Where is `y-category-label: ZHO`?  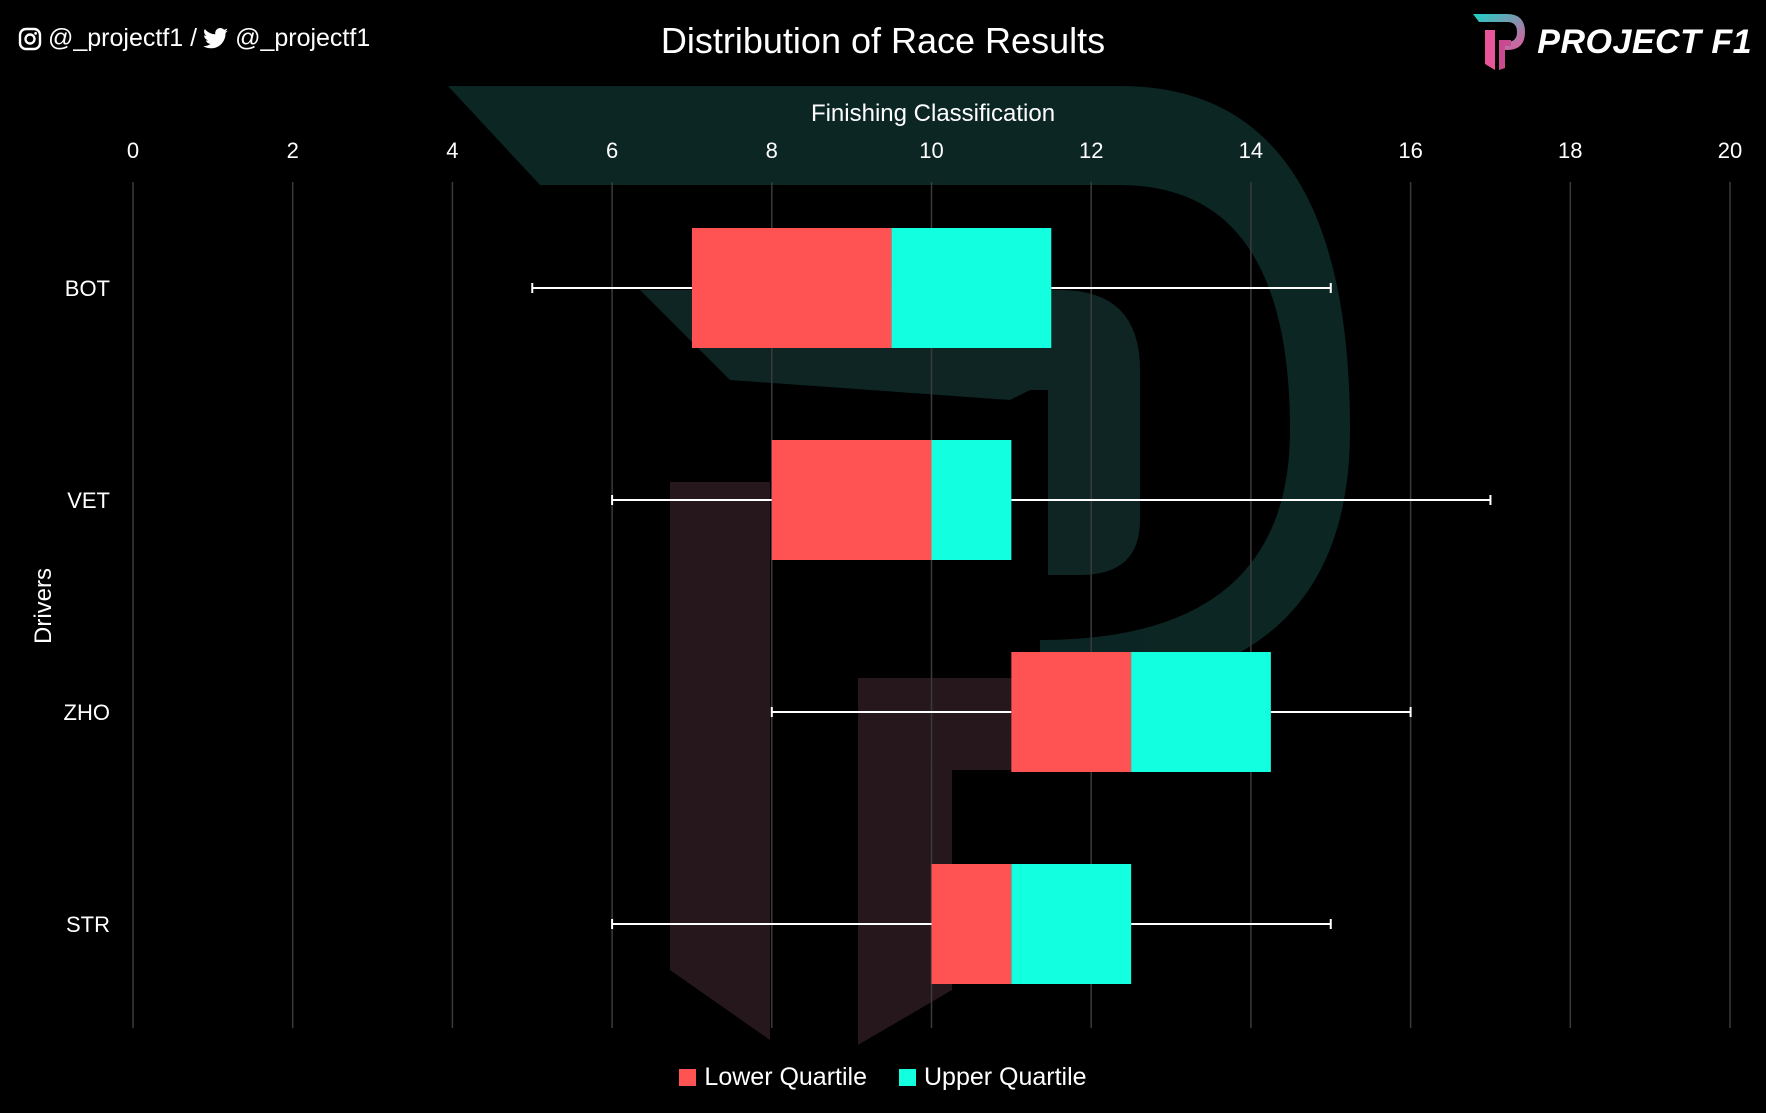 y-category-label: ZHO is located at coordinates (87, 712).